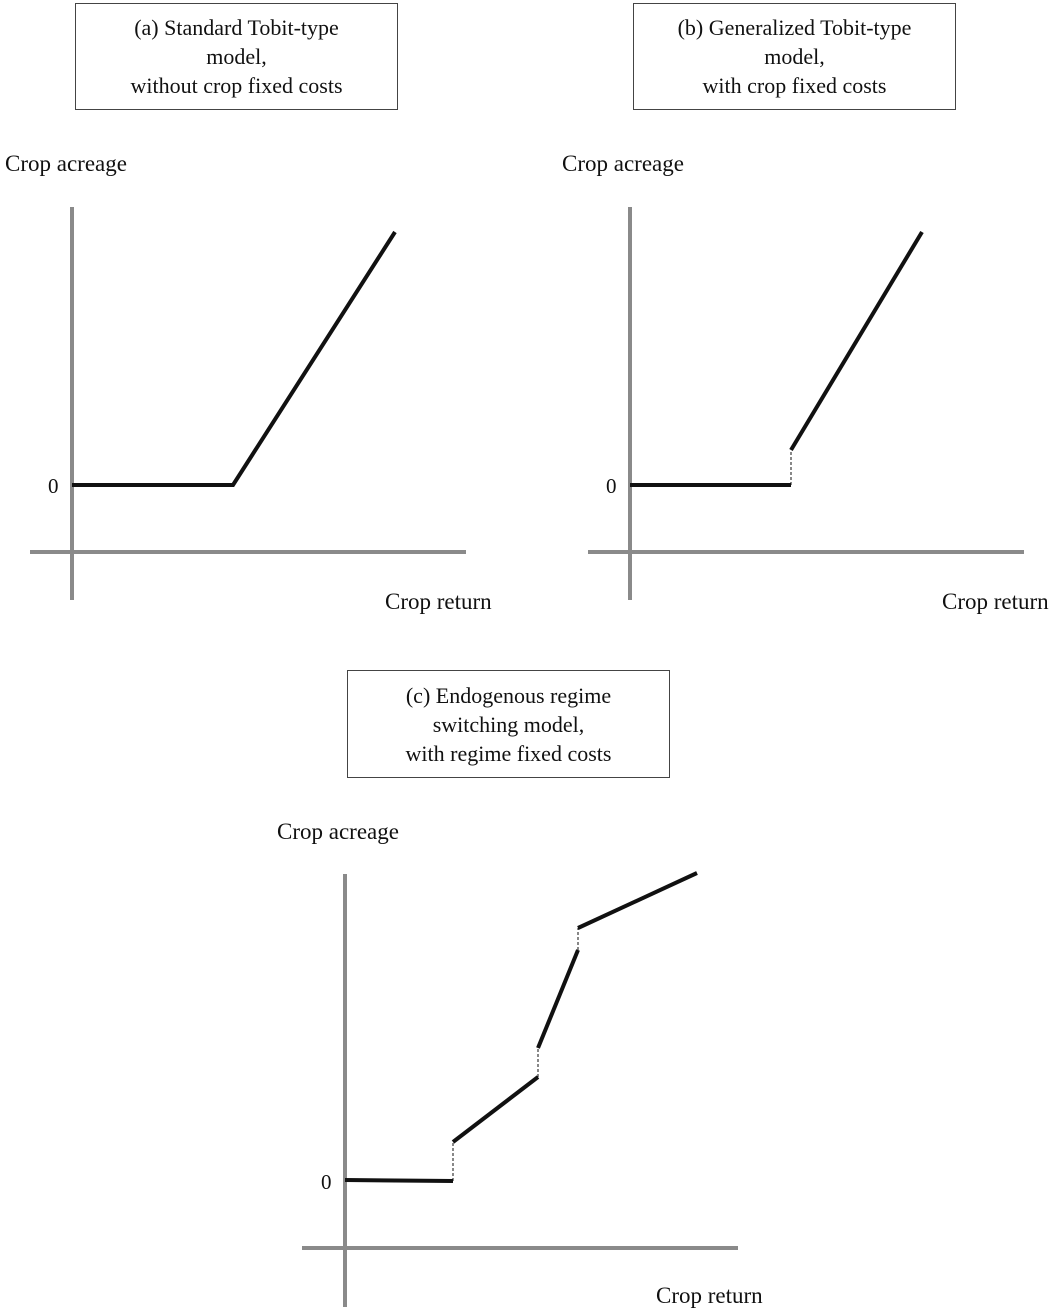 Image resolution: width=1063 pixels, height=1309 pixels. I want to click on panel-c-x-axis-label: Crop return, so click(709, 1295).